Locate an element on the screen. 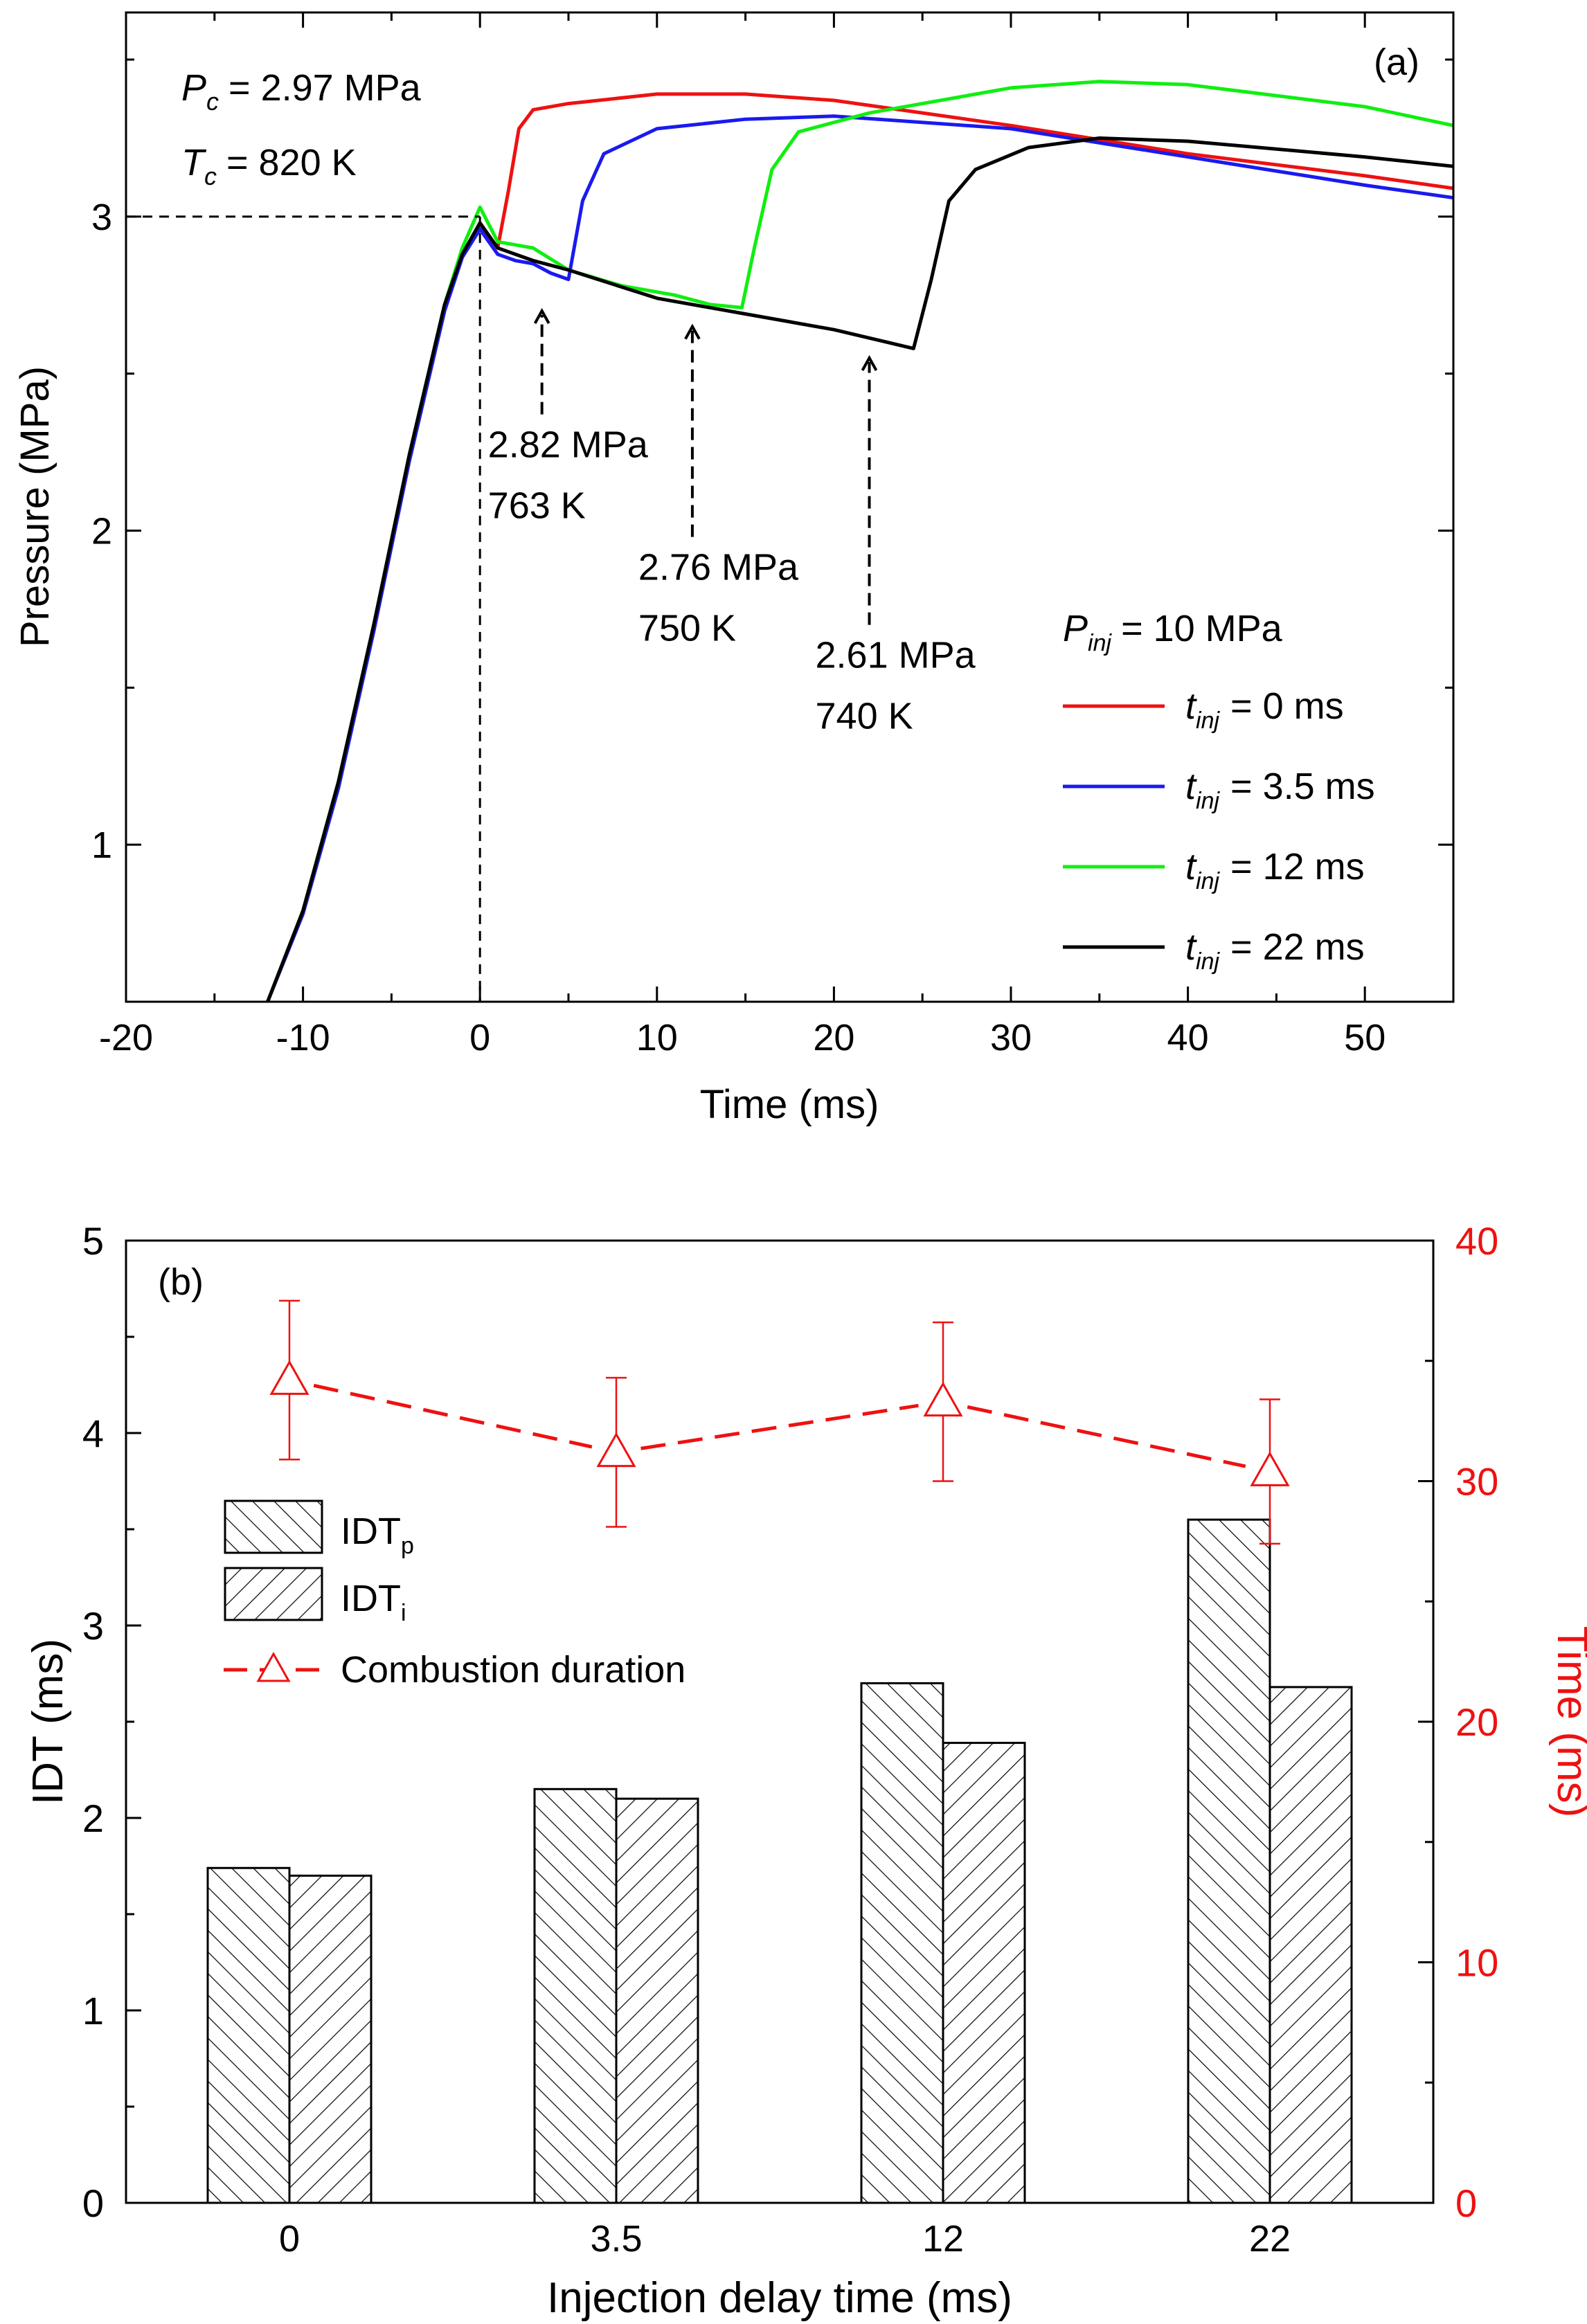 The image size is (1587, 2324). y-tick-label-a: 2 is located at coordinates (101, 531).